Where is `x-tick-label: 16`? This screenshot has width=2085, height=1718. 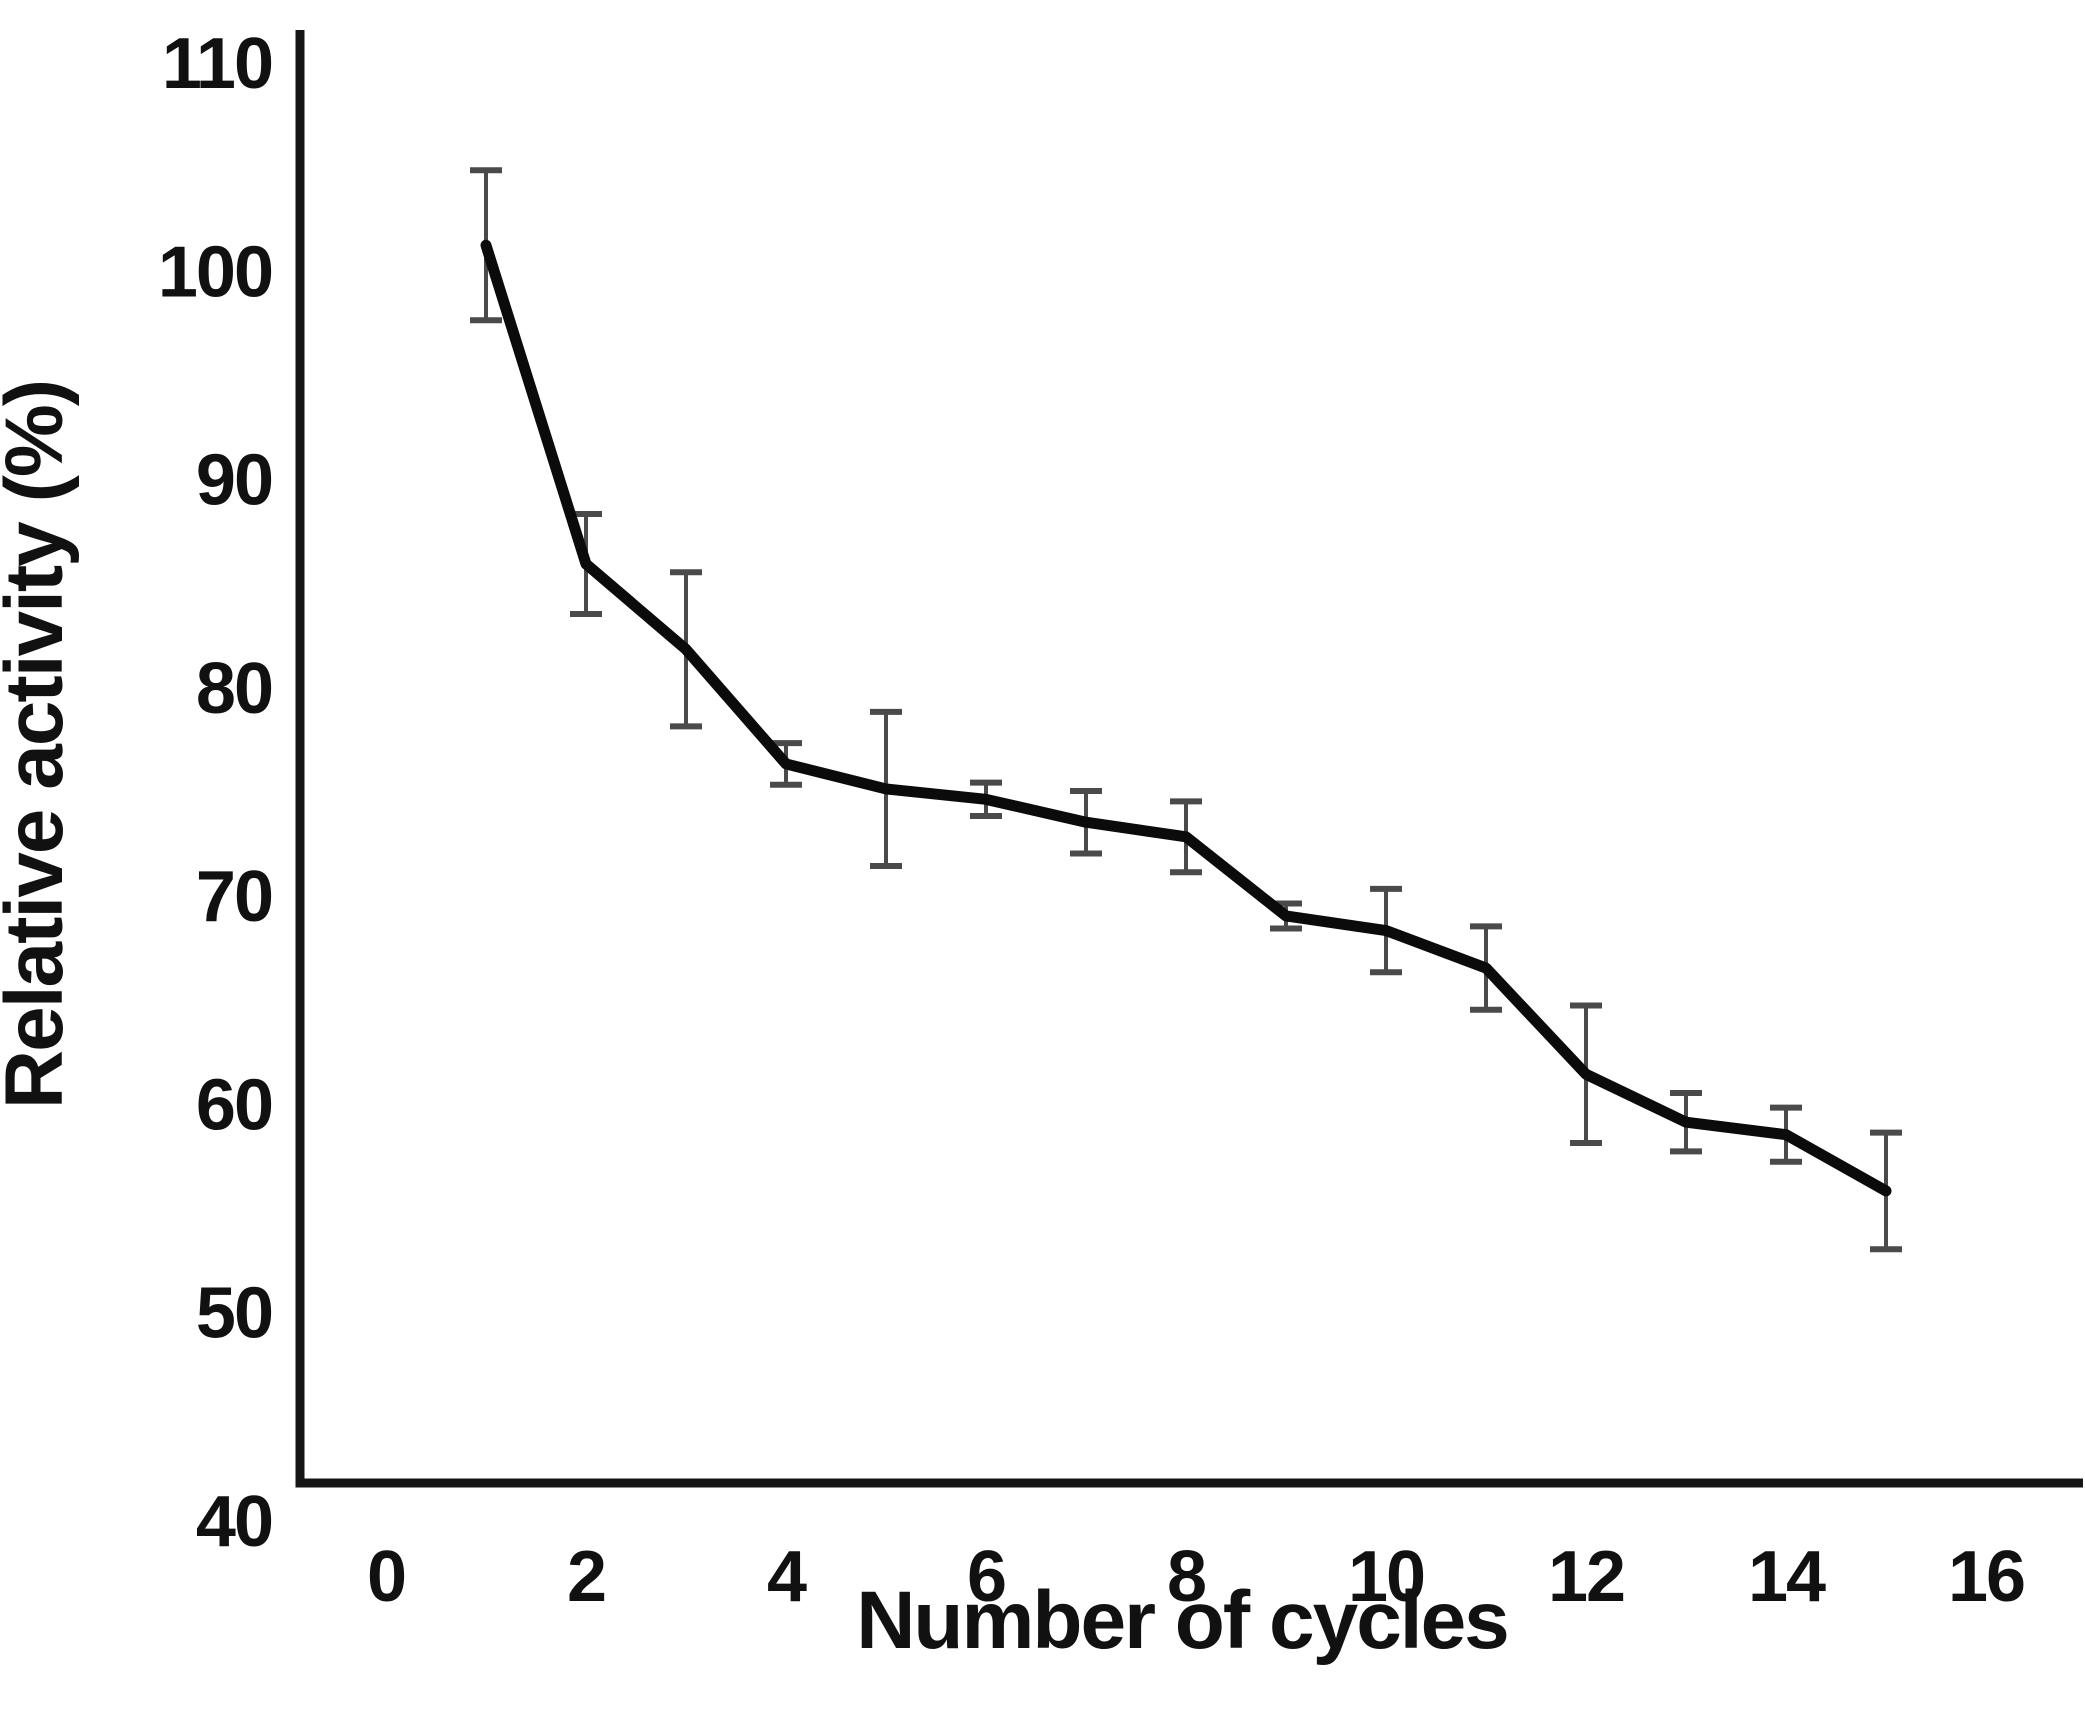 x-tick-label: 16 is located at coordinates (1986, 1577).